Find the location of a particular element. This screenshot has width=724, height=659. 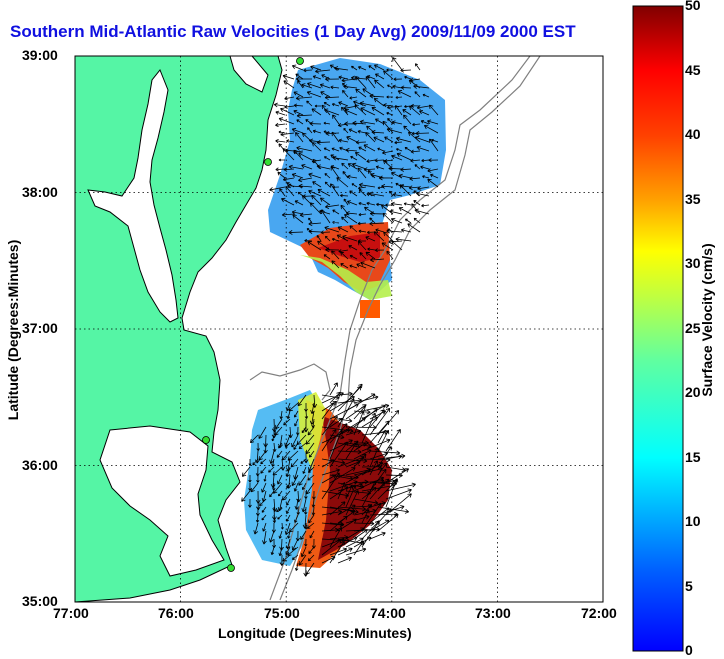

colorbar-label: Surface Velocity (cm/s) is located at coordinates (707, 320).